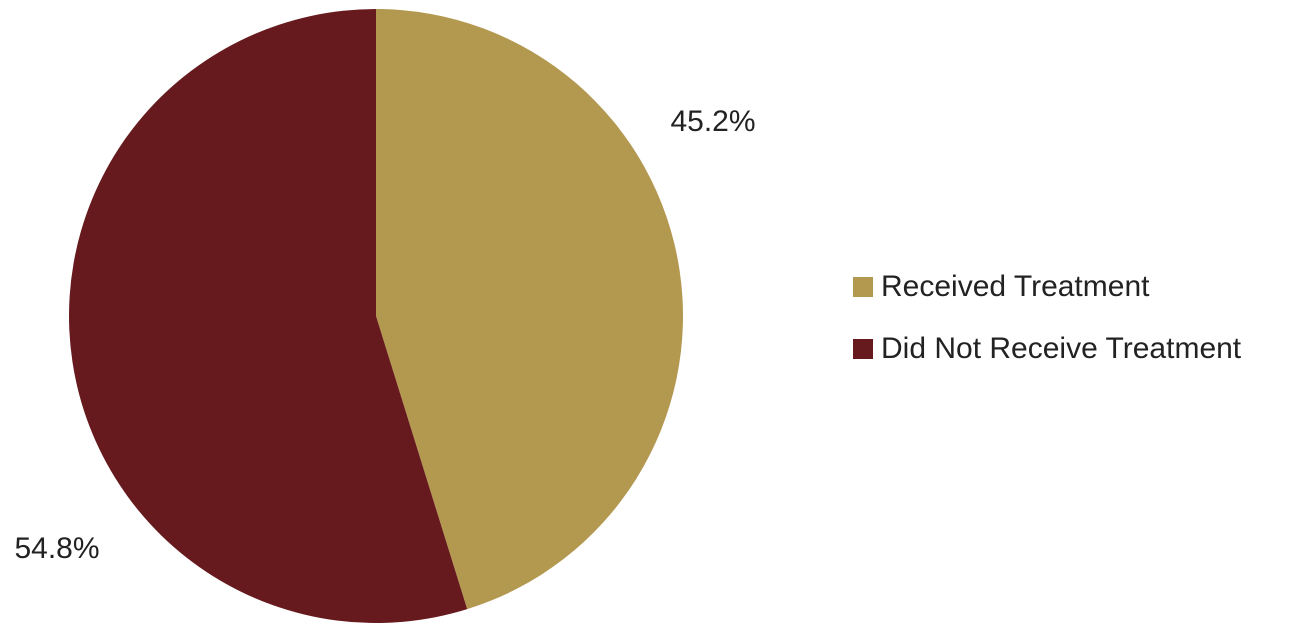  I want to click on legend-label-received-treatment: Received Treatment, so click(1015, 286).